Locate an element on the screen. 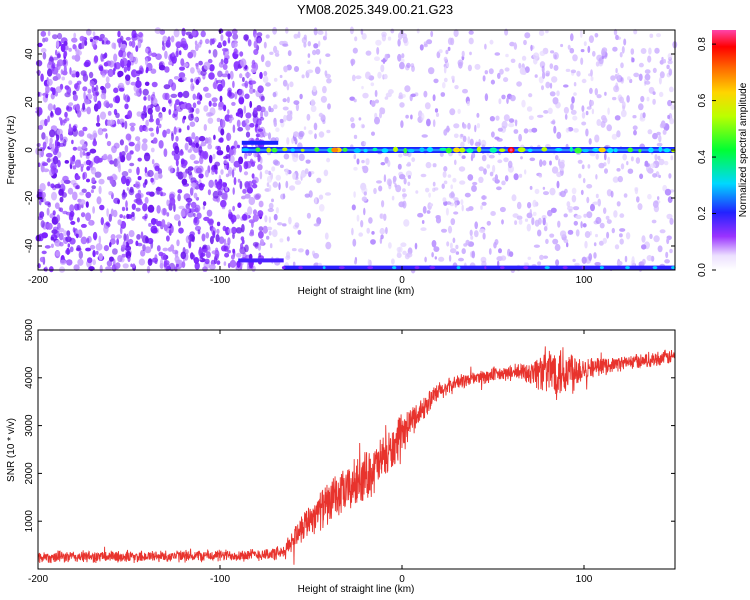 This screenshot has height=600, width=750. y-tick-label: 0 is located at coordinates (29, 150).